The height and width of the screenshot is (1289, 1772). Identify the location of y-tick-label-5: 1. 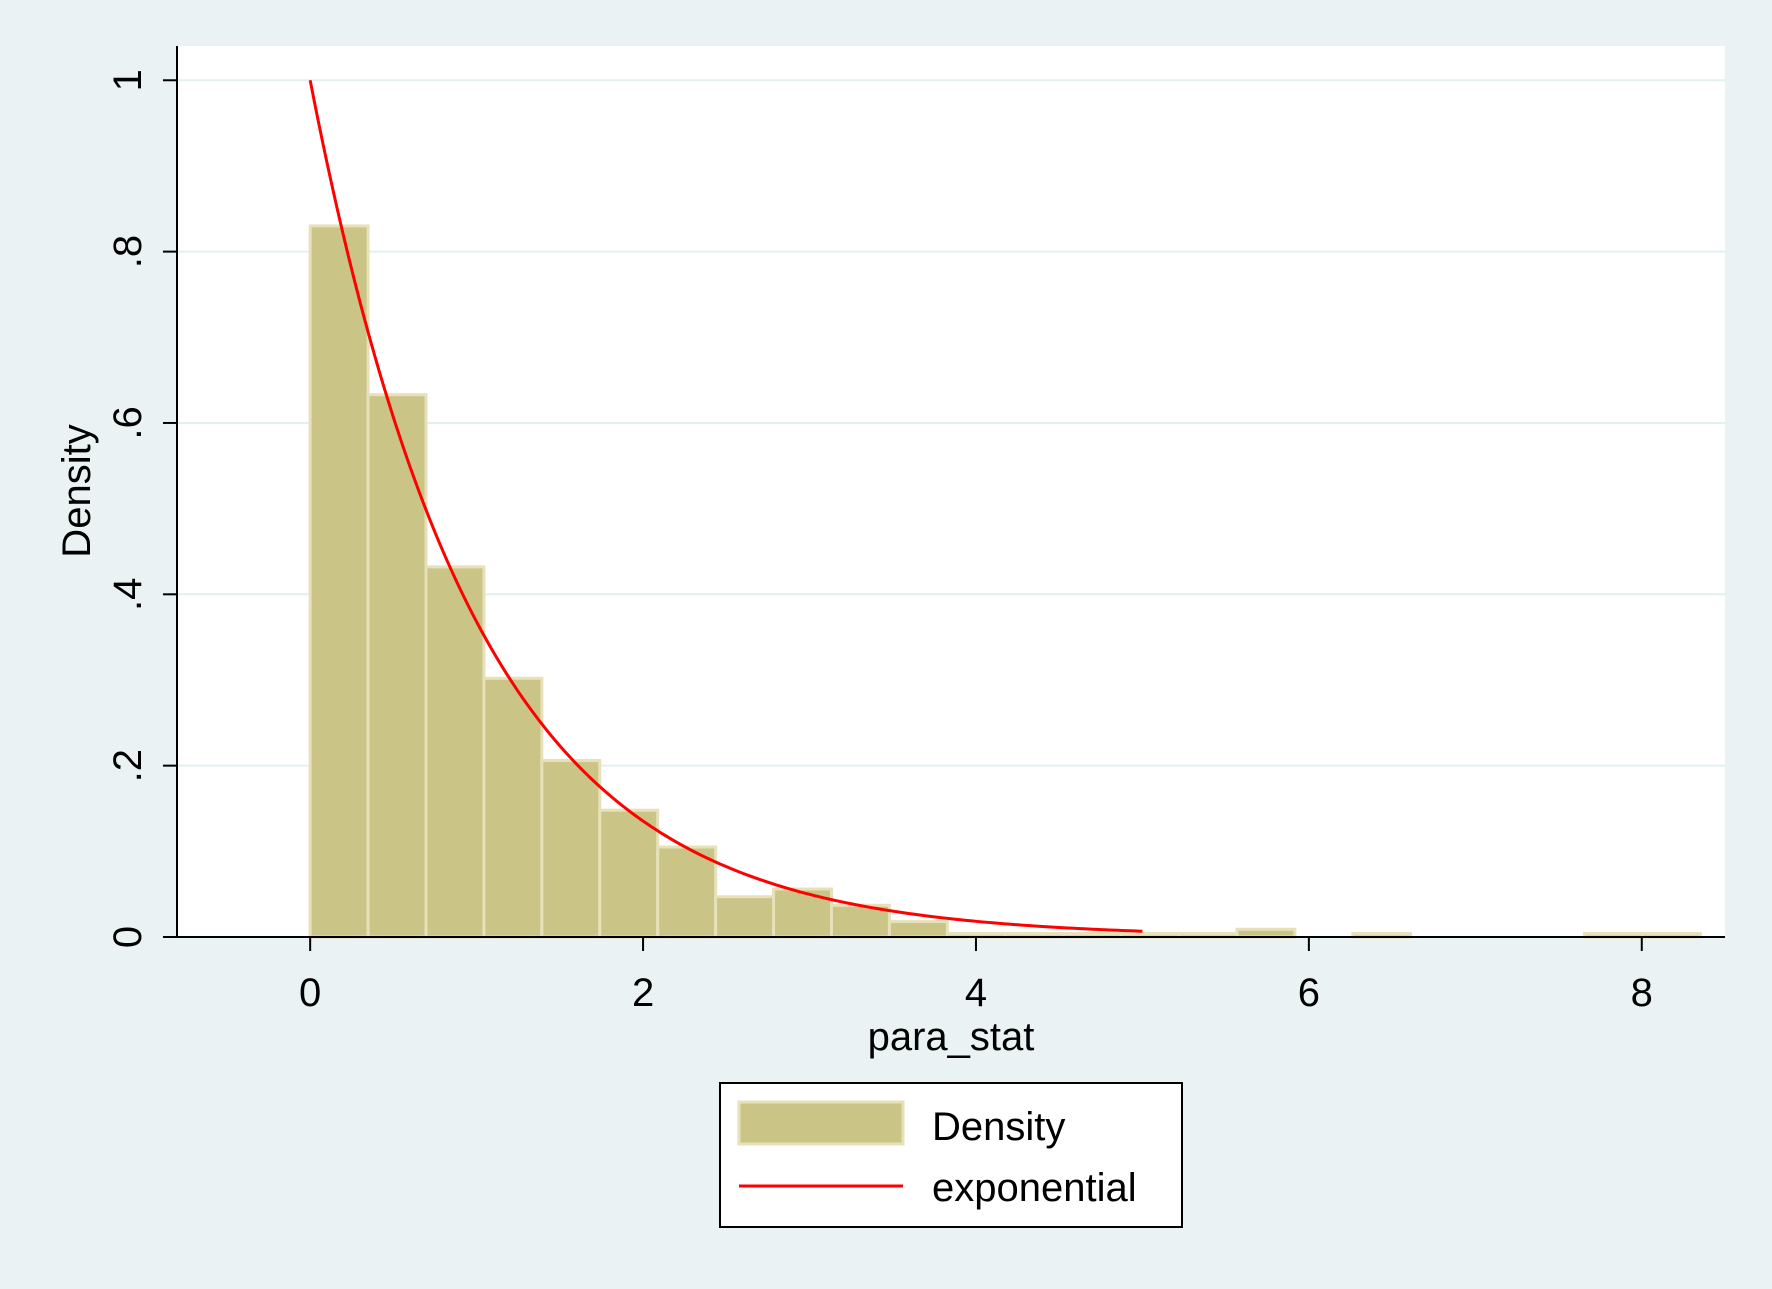
(128, 80).